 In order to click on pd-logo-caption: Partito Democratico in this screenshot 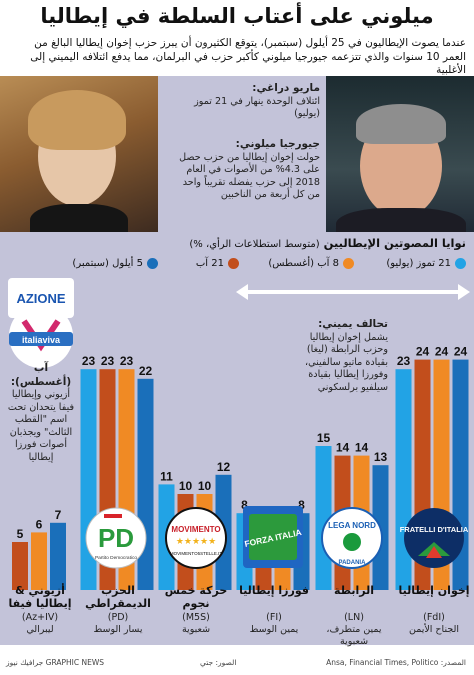, I will do `click(116, 558)`.